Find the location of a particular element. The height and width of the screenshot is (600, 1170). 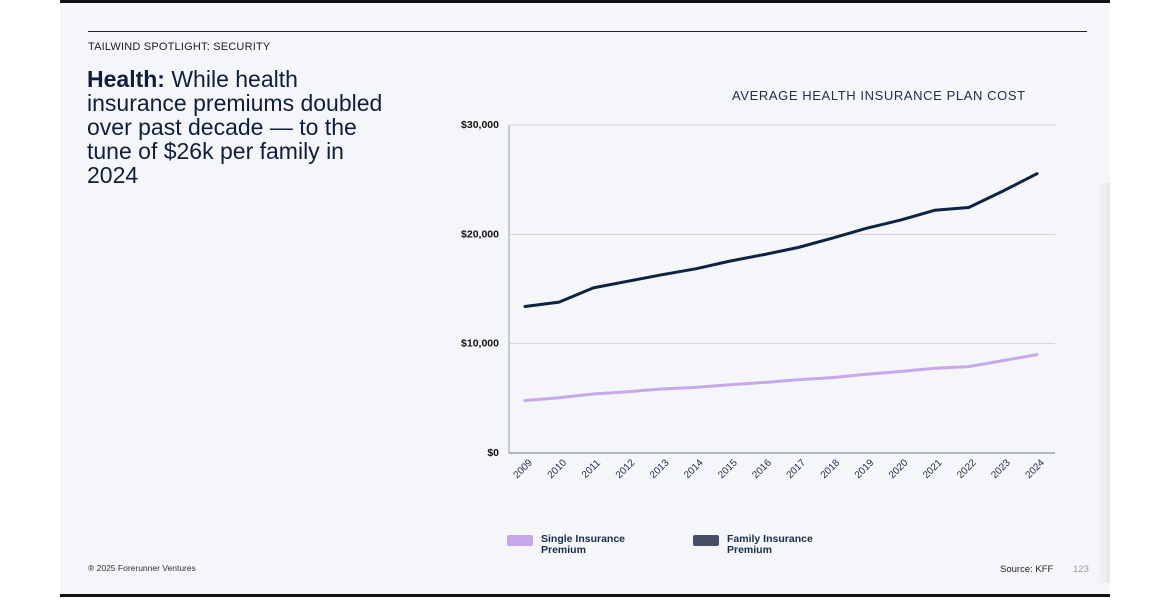

chart-title: AVERAGE HEALTH INSURANCE PLAN COST is located at coordinates (879, 95).